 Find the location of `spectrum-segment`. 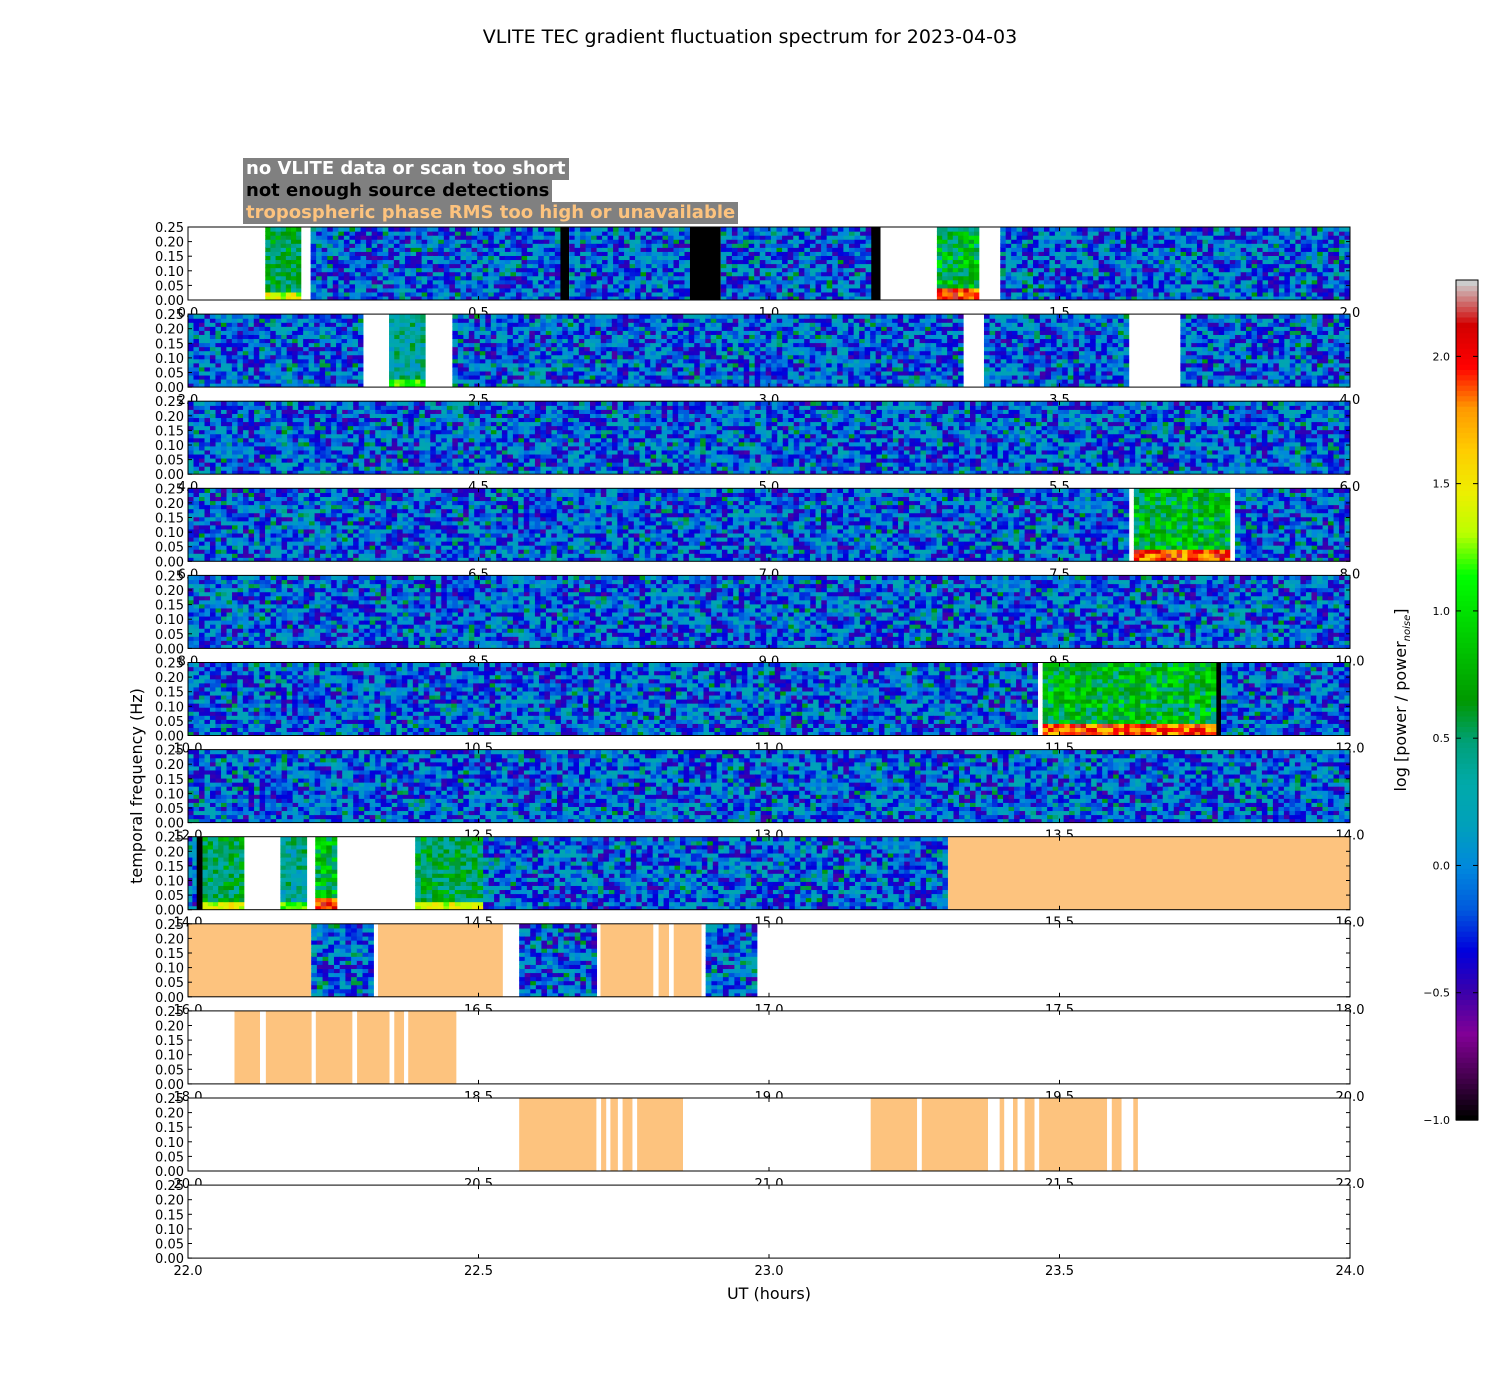

spectrum-segment is located at coordinates (276, 351).